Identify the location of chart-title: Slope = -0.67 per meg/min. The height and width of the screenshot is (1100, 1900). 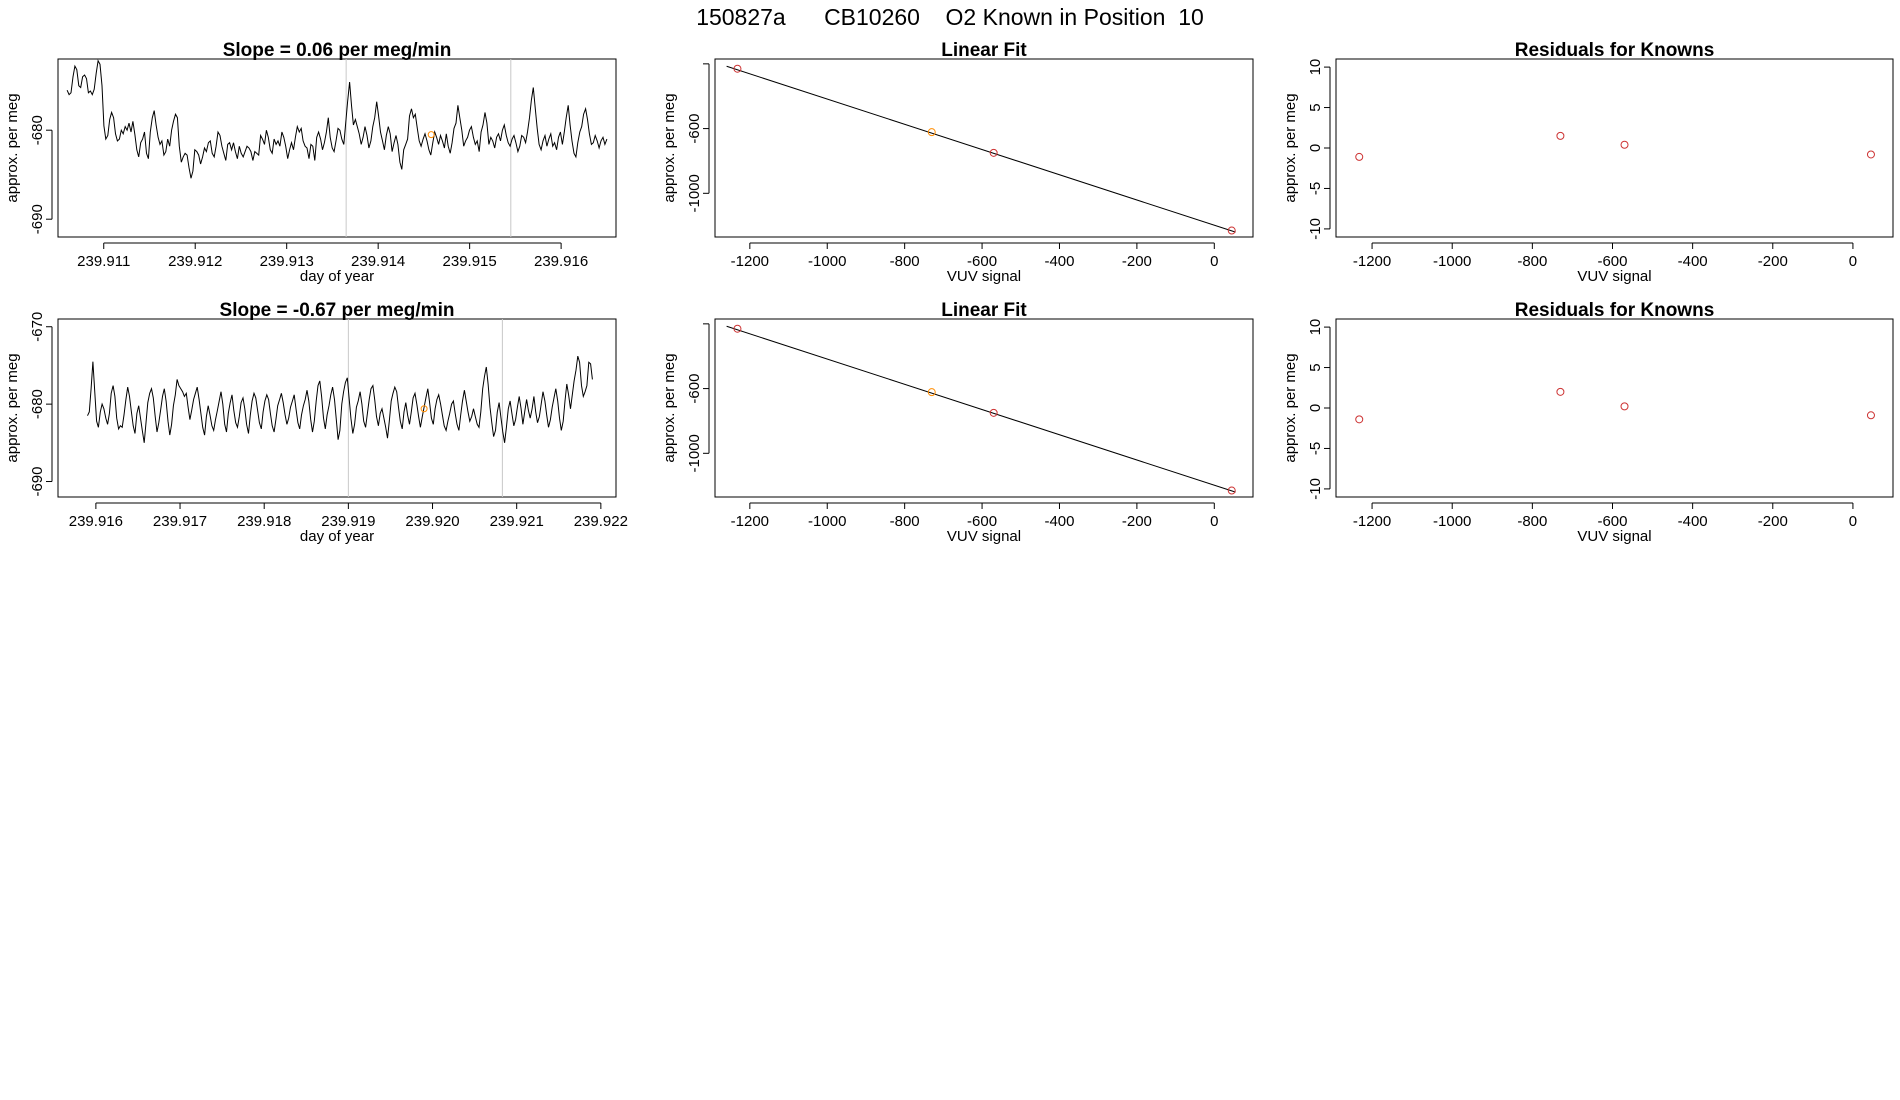
(337, 310).